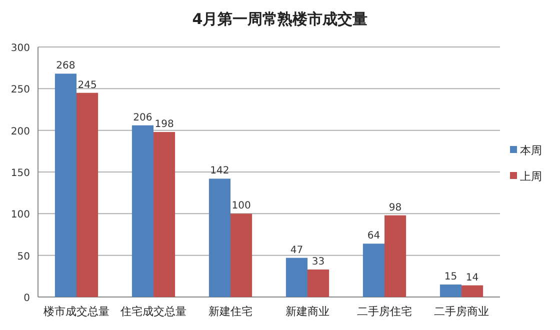 This screenshot has width=560, height=330. Describe the element at coordinates (395, 208) in the screenshot. I see `data-label: 98` at that location.